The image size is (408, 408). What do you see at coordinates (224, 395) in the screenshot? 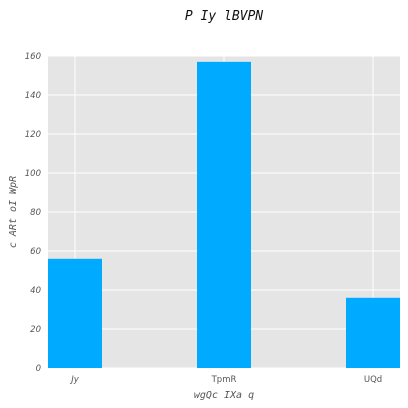
I see `x-axis-label: wgQc IXa q` at bounding box center [224, 395].